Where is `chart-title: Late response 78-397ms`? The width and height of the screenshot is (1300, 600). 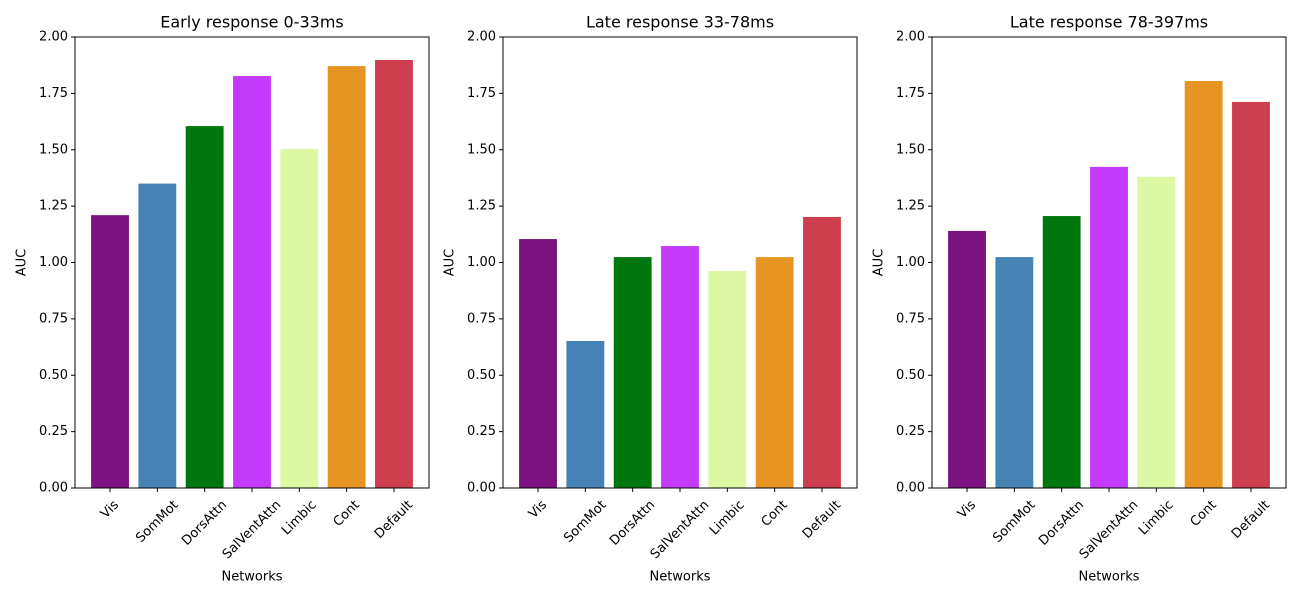
chart-title: Late response 78-397ms is located at coordinates (1109, 22).